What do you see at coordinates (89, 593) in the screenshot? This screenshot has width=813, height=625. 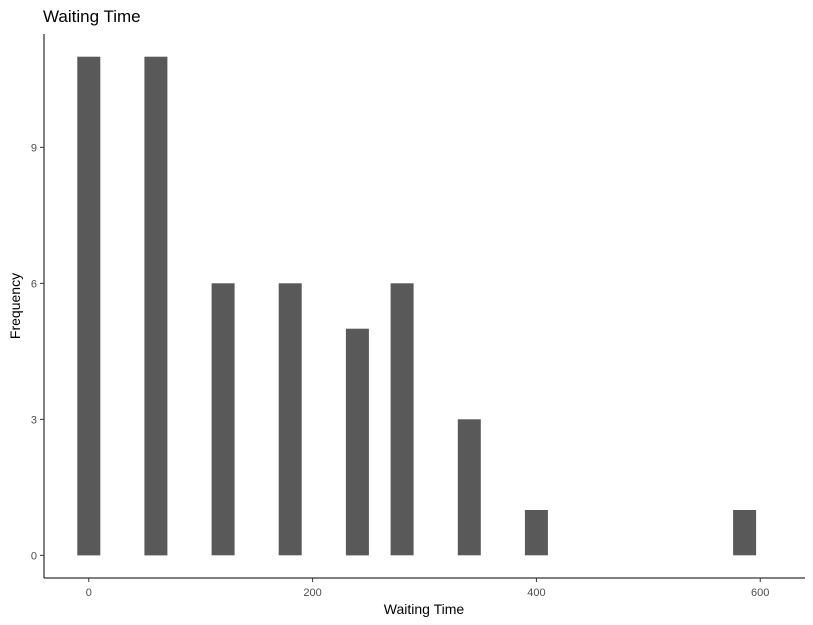 I see `x-tick-label: 0` at bounding box center [89, 593].